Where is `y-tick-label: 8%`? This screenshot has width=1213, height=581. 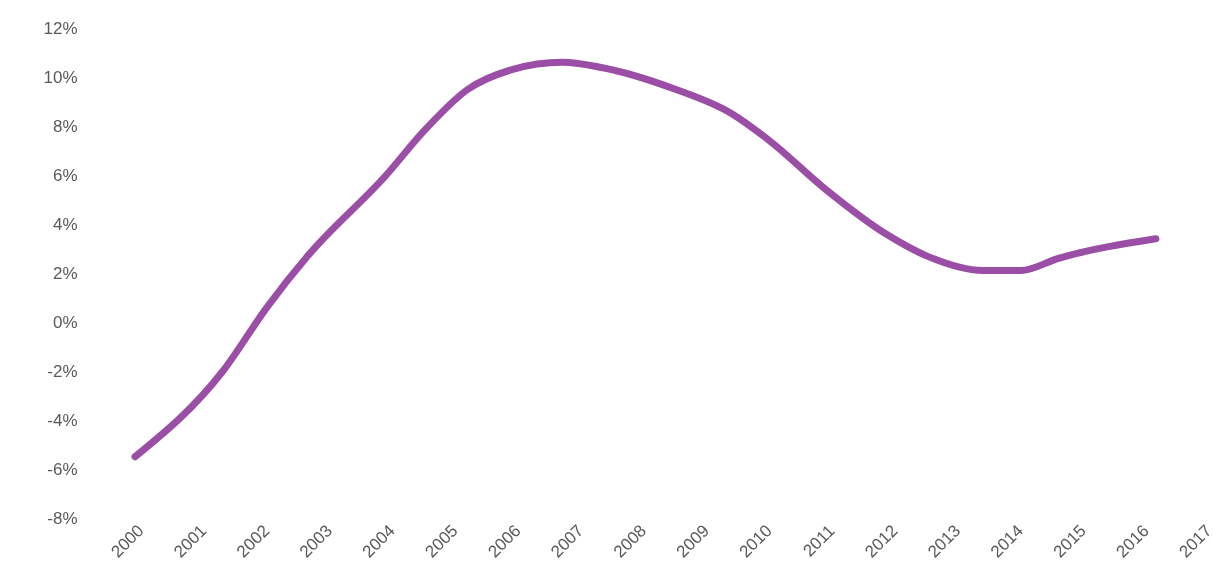
y-tick-label: 8% is located at coordinates (65, 126).